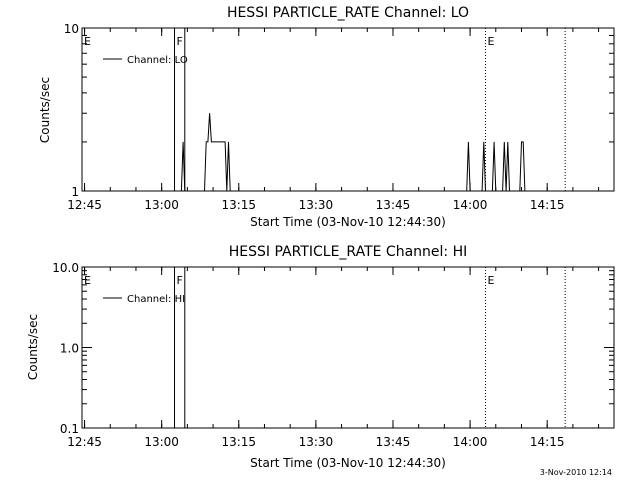  Describe the element at coordinates (69, 349) in the screenshot. I see `y-tick-label: 1.0` at that location.